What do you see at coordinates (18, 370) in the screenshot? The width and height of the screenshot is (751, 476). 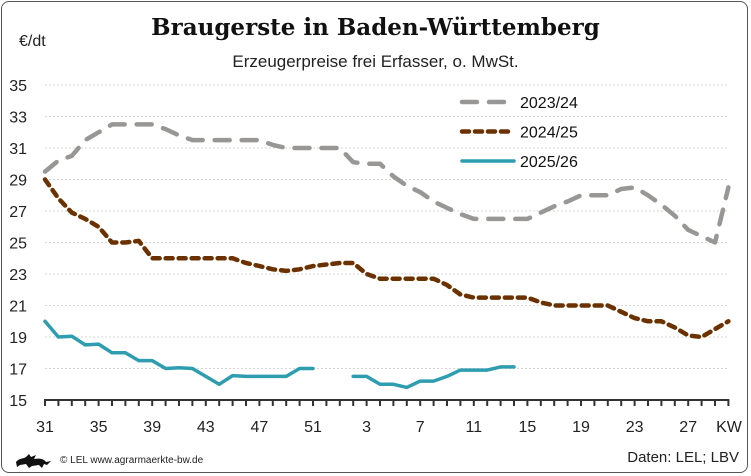 I see `y-tick-label: 17` at bounding box center [18, 370].